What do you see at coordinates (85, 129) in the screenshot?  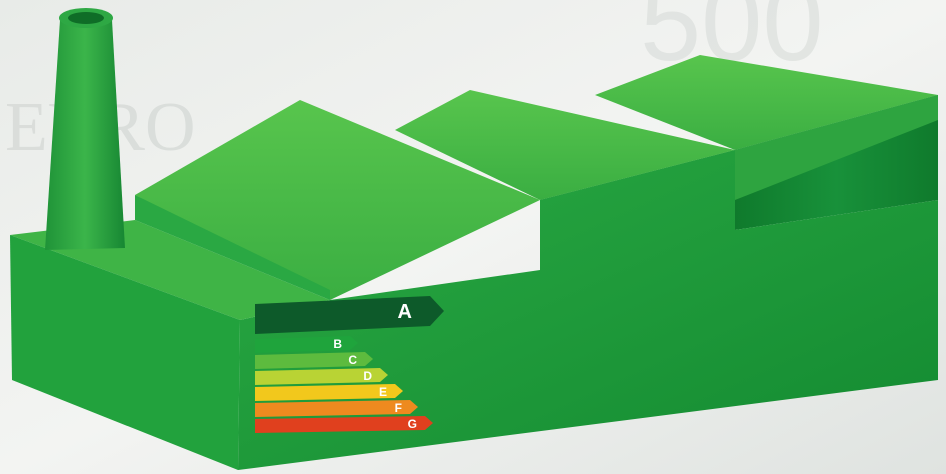 I see `chimney` at bounding box center [85, 129].